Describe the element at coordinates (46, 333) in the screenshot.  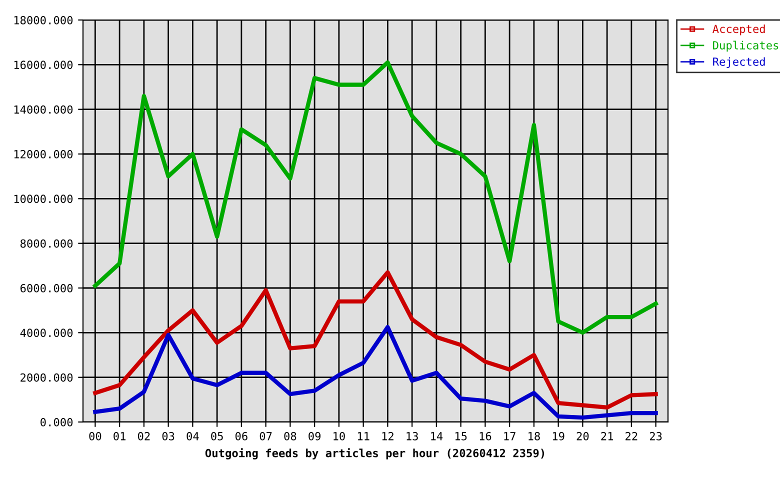
I see `y-tick-label: 4000.000` at that location.